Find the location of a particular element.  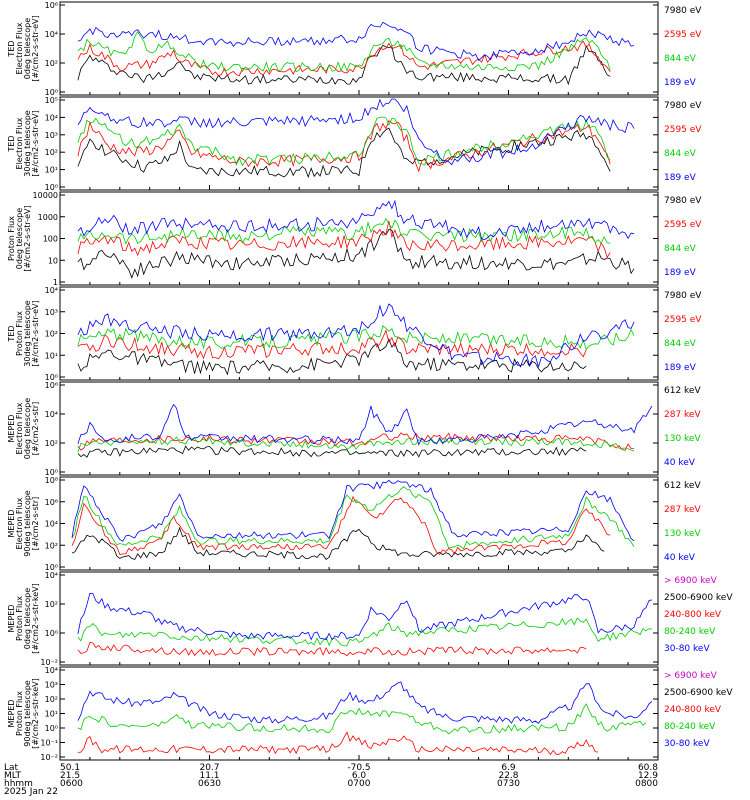

panel-3-ytick-label: 10⁴ is located at coordinates (51, 290).